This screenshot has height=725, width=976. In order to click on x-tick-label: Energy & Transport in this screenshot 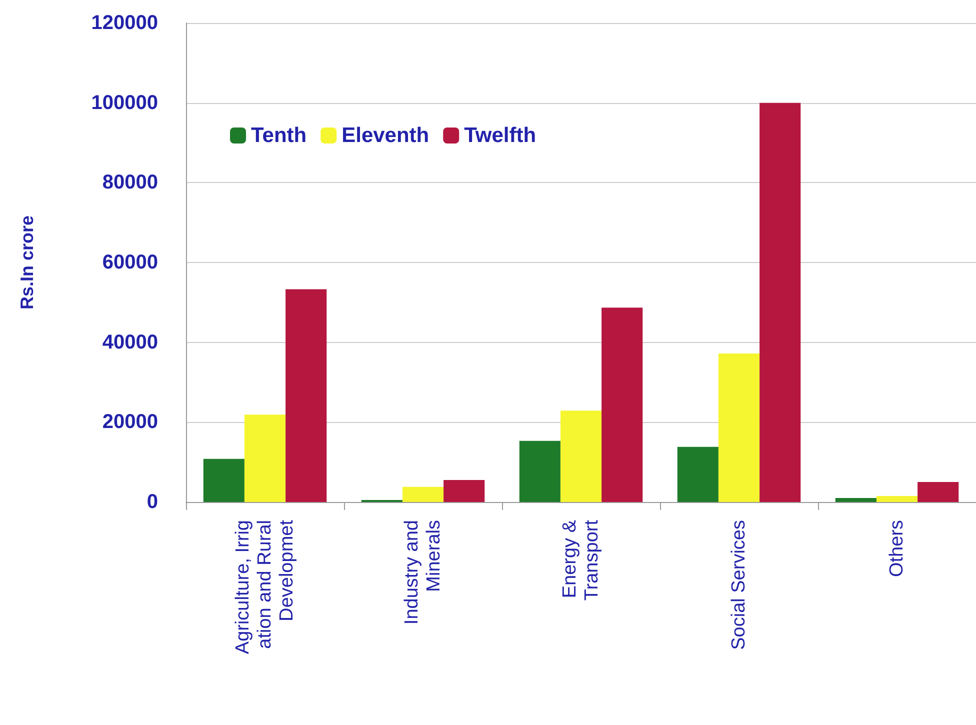, I will do `click(581, 560)`.